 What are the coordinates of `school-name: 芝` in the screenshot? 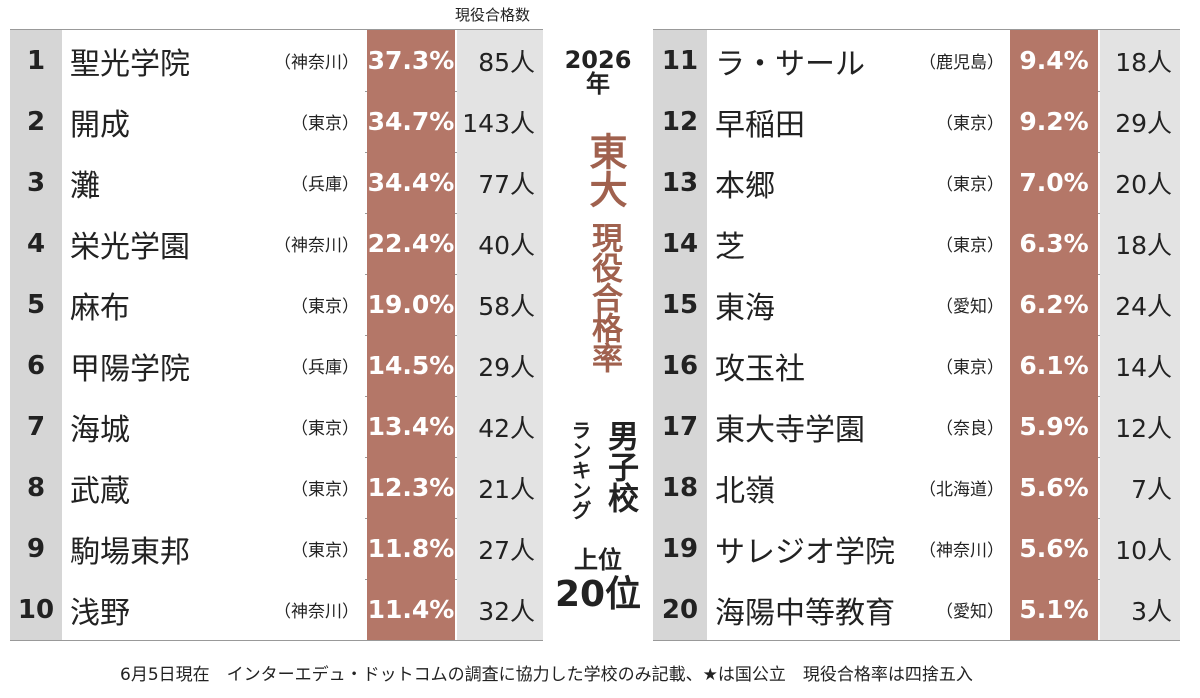 It's located at (858, 243).